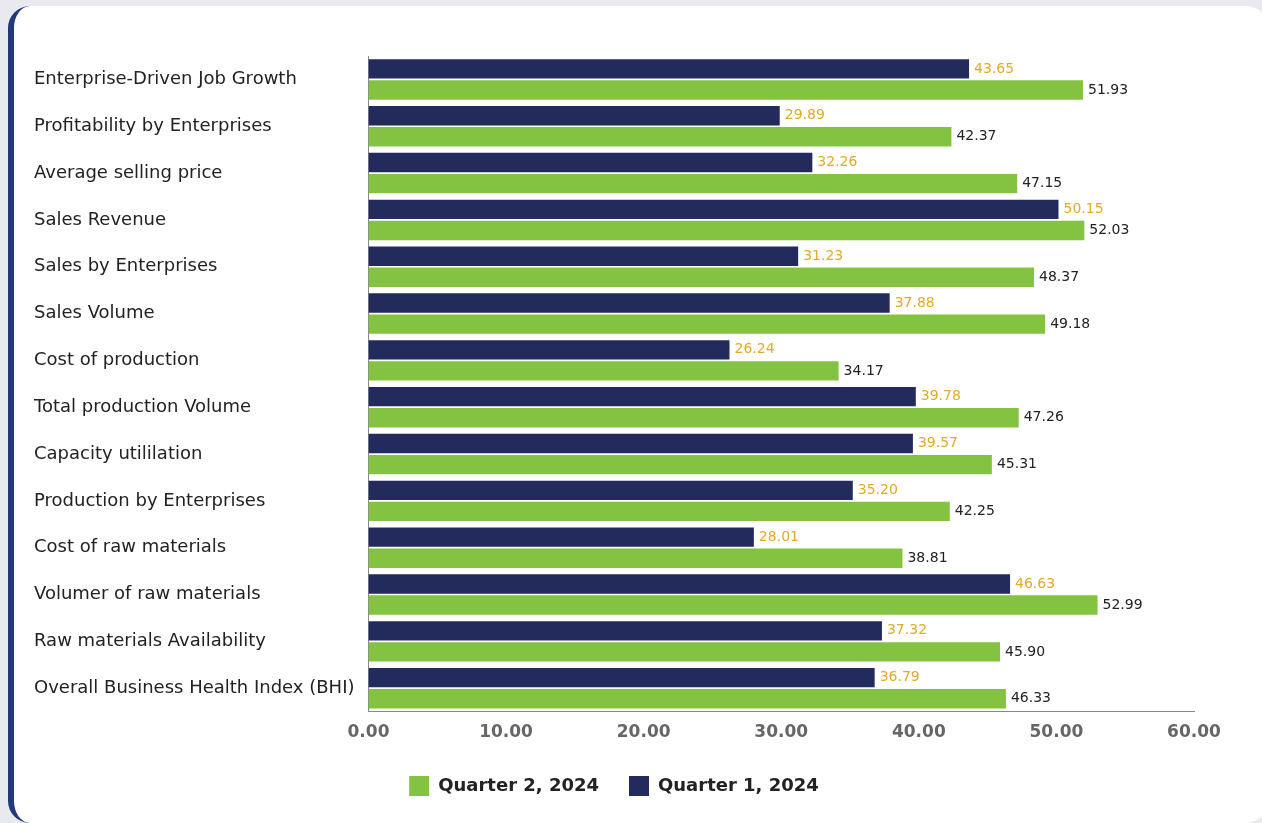 The image size is (1262, 823). I want to click on y-tick-label: Sales Volume, so click(94, 312).